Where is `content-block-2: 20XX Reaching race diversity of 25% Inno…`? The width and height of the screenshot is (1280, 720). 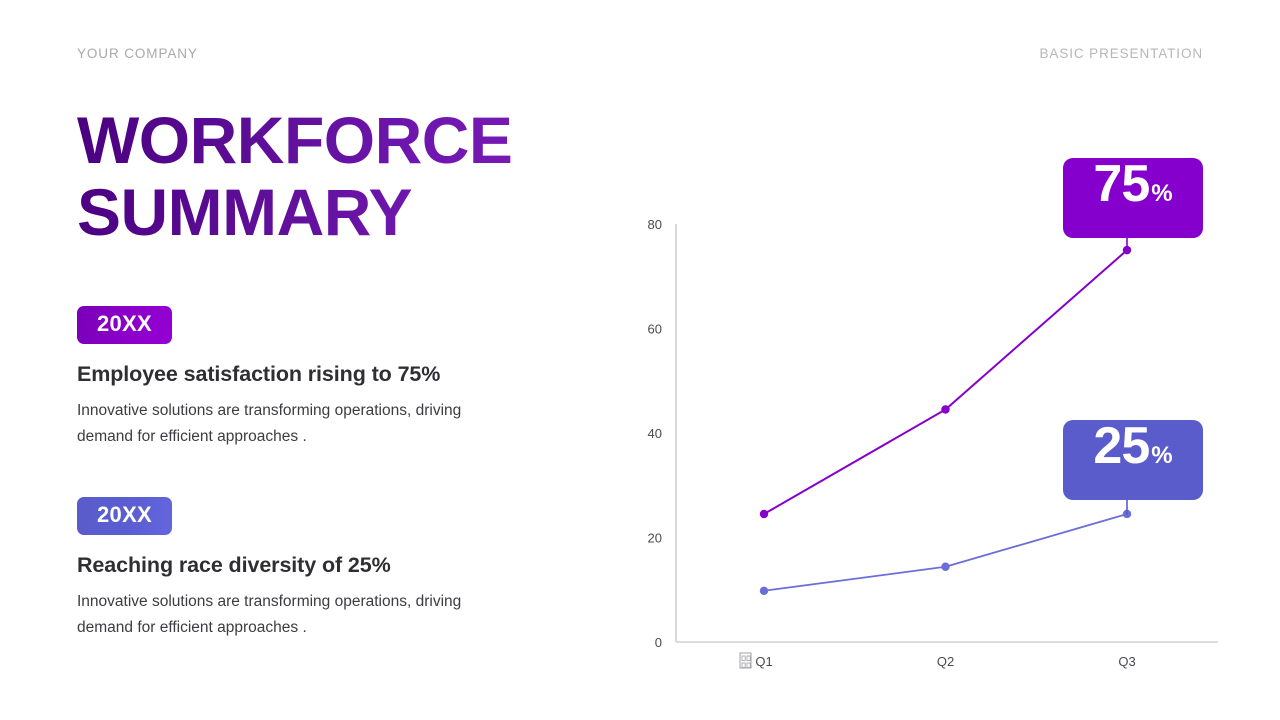 content-block-2: 20XX Reaching race diversity of 25% Inno… is located at coordinates (297, 569).